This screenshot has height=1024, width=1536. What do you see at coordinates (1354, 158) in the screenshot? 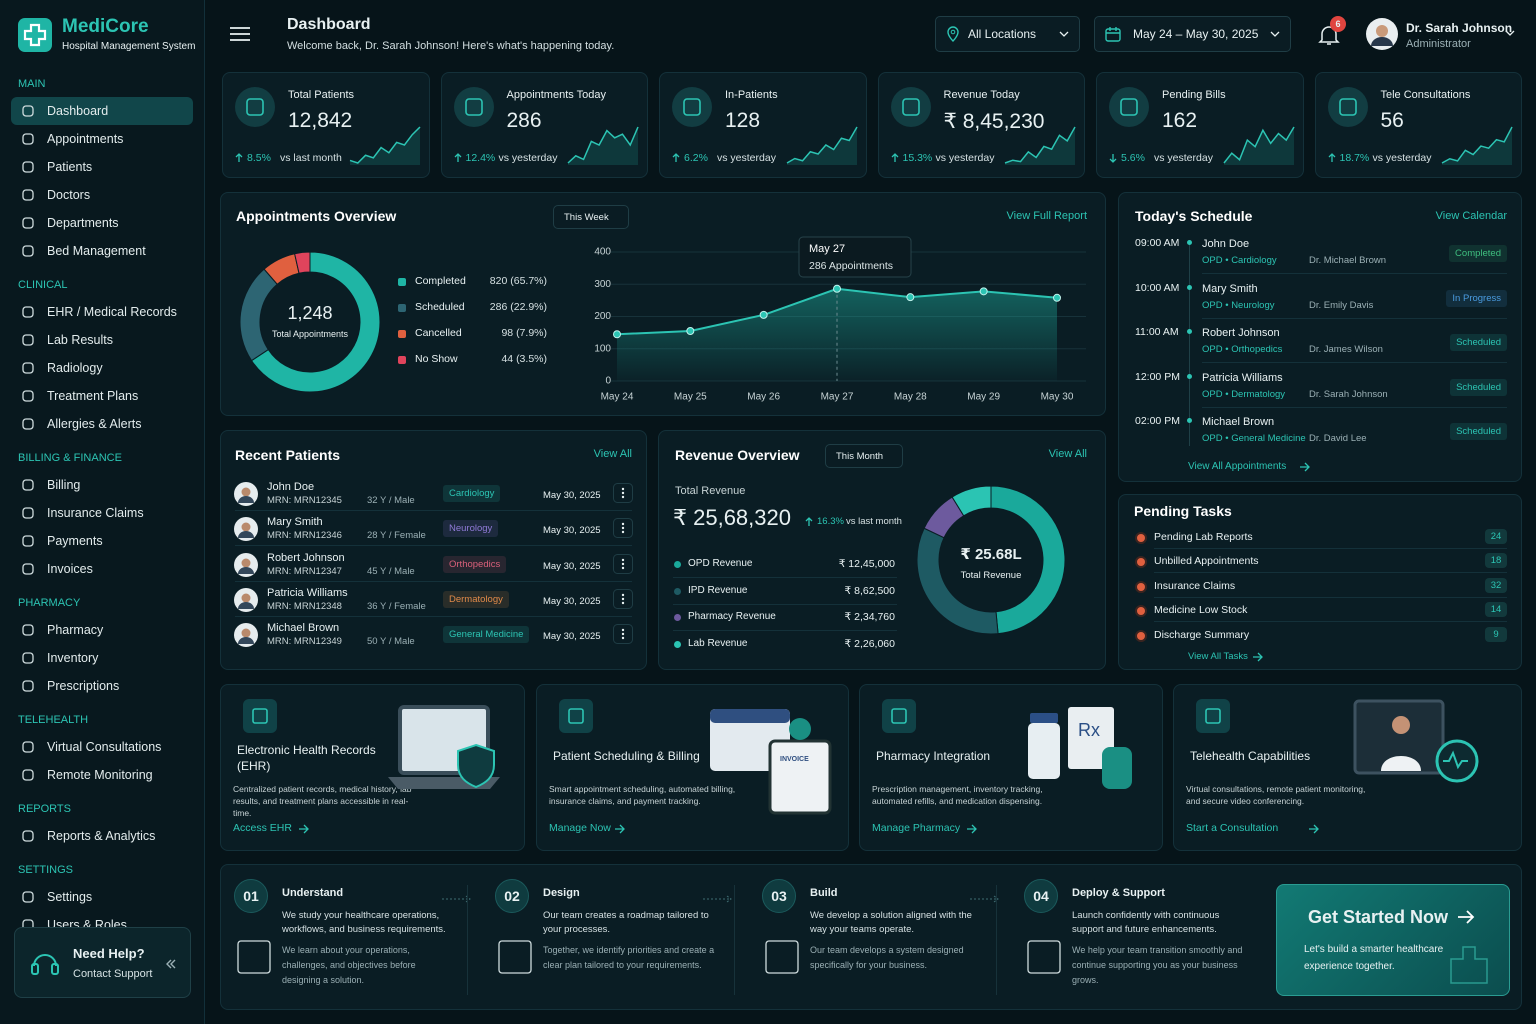
I see `kpi-change: 18.7%` at bounding box center [1354, 158].